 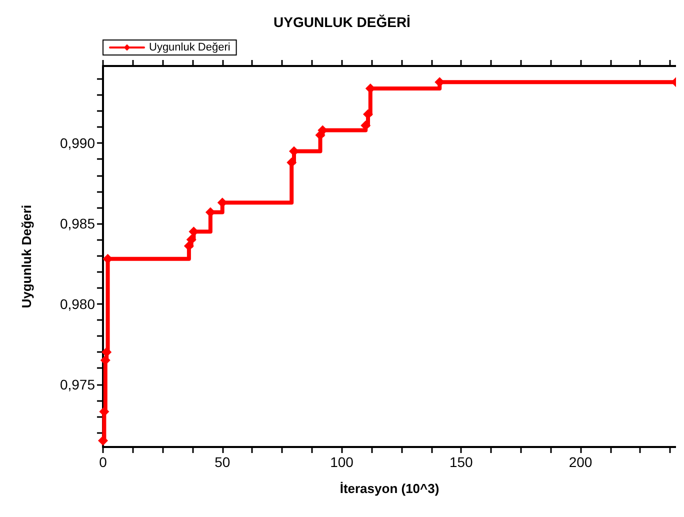 I want to click on y-axis-title: Uygunluk Değeri, so click(x=26, y=256).